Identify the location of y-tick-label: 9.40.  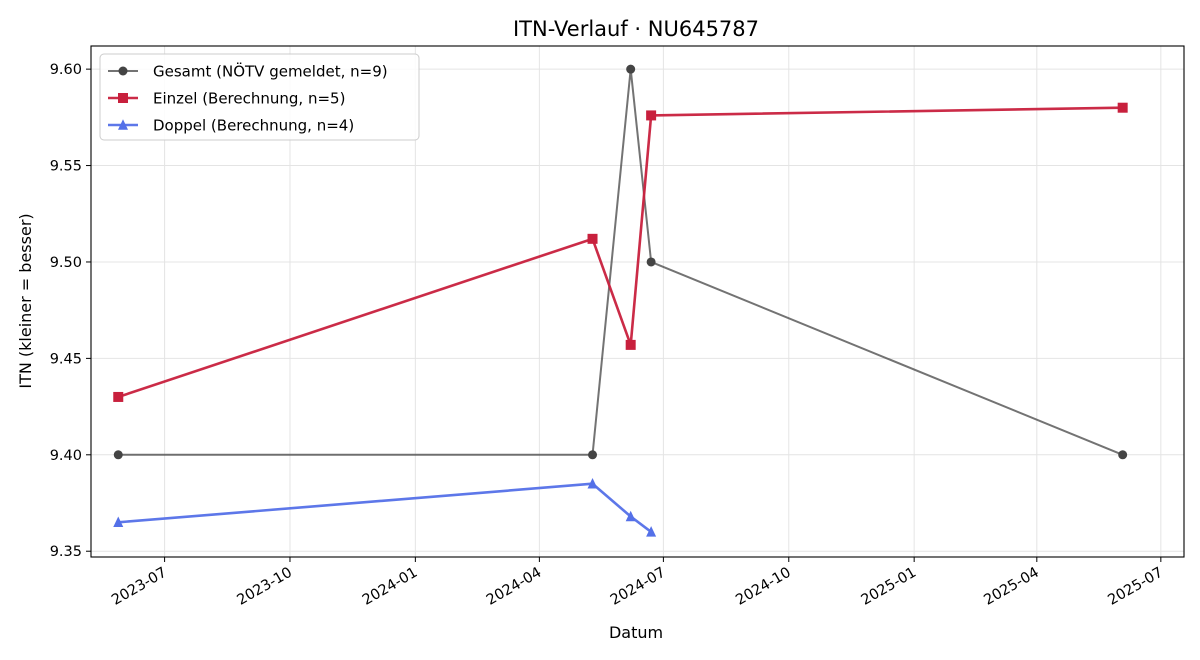
(66, 456).